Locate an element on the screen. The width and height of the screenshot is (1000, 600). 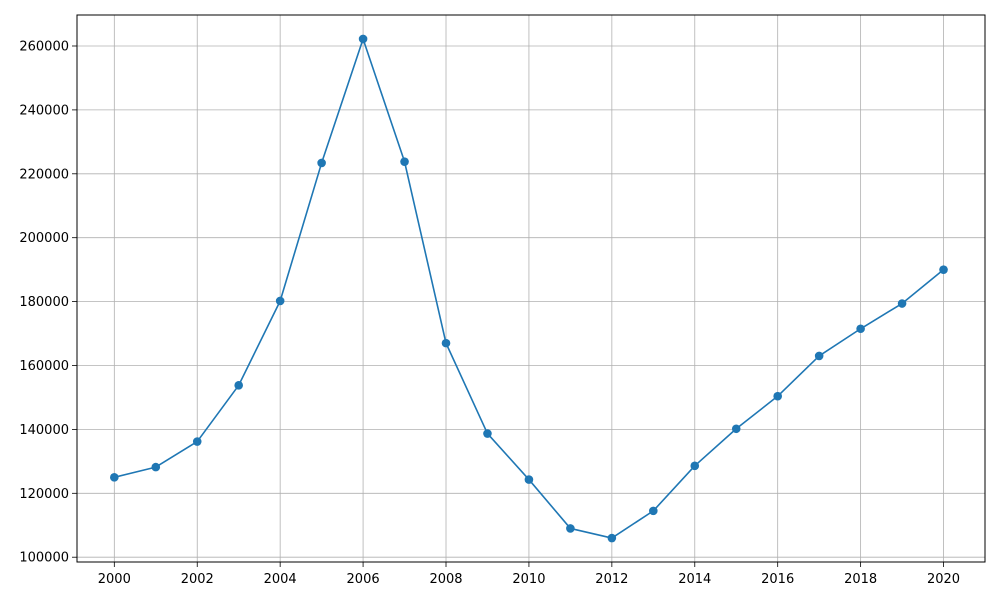
y-tick-label: 140000 is located at coordinates (44, 430).